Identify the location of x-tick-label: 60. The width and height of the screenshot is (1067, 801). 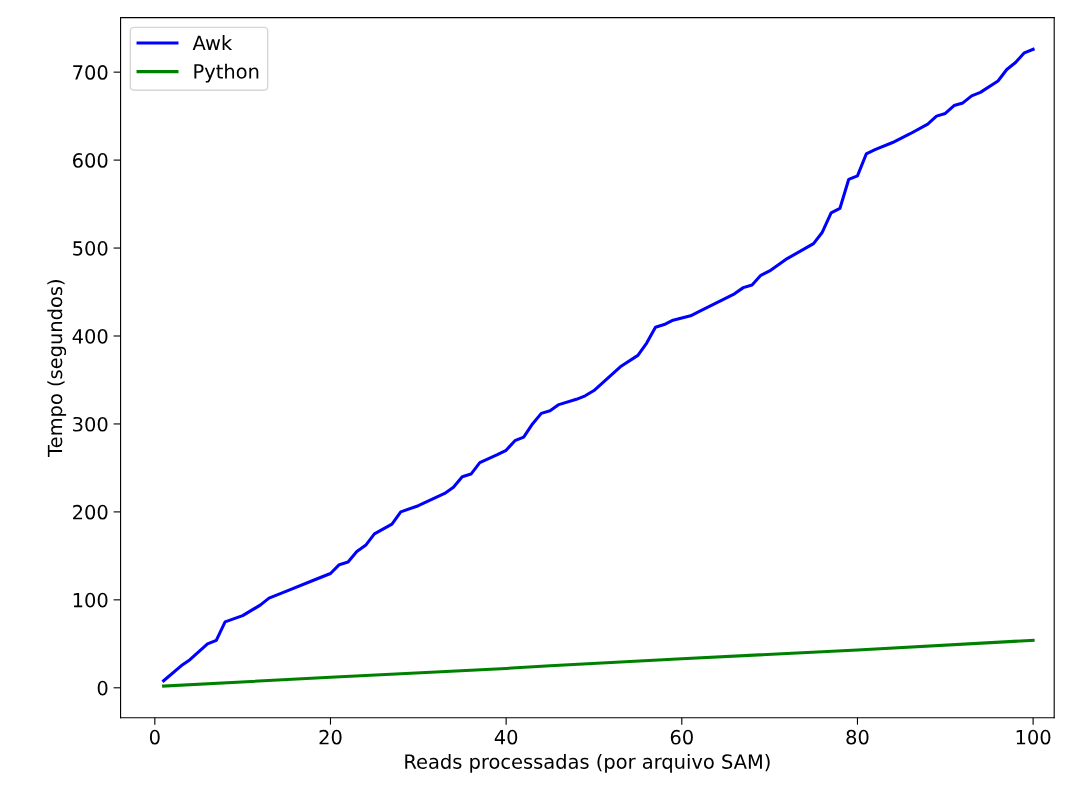
(681, 737).